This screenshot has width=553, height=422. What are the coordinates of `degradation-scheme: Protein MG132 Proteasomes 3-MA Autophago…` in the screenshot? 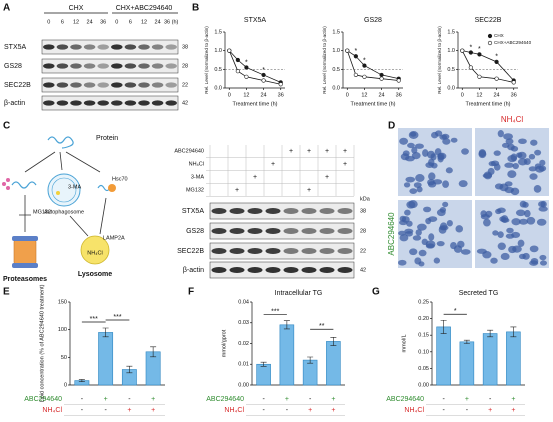 It's located at (65, 209).